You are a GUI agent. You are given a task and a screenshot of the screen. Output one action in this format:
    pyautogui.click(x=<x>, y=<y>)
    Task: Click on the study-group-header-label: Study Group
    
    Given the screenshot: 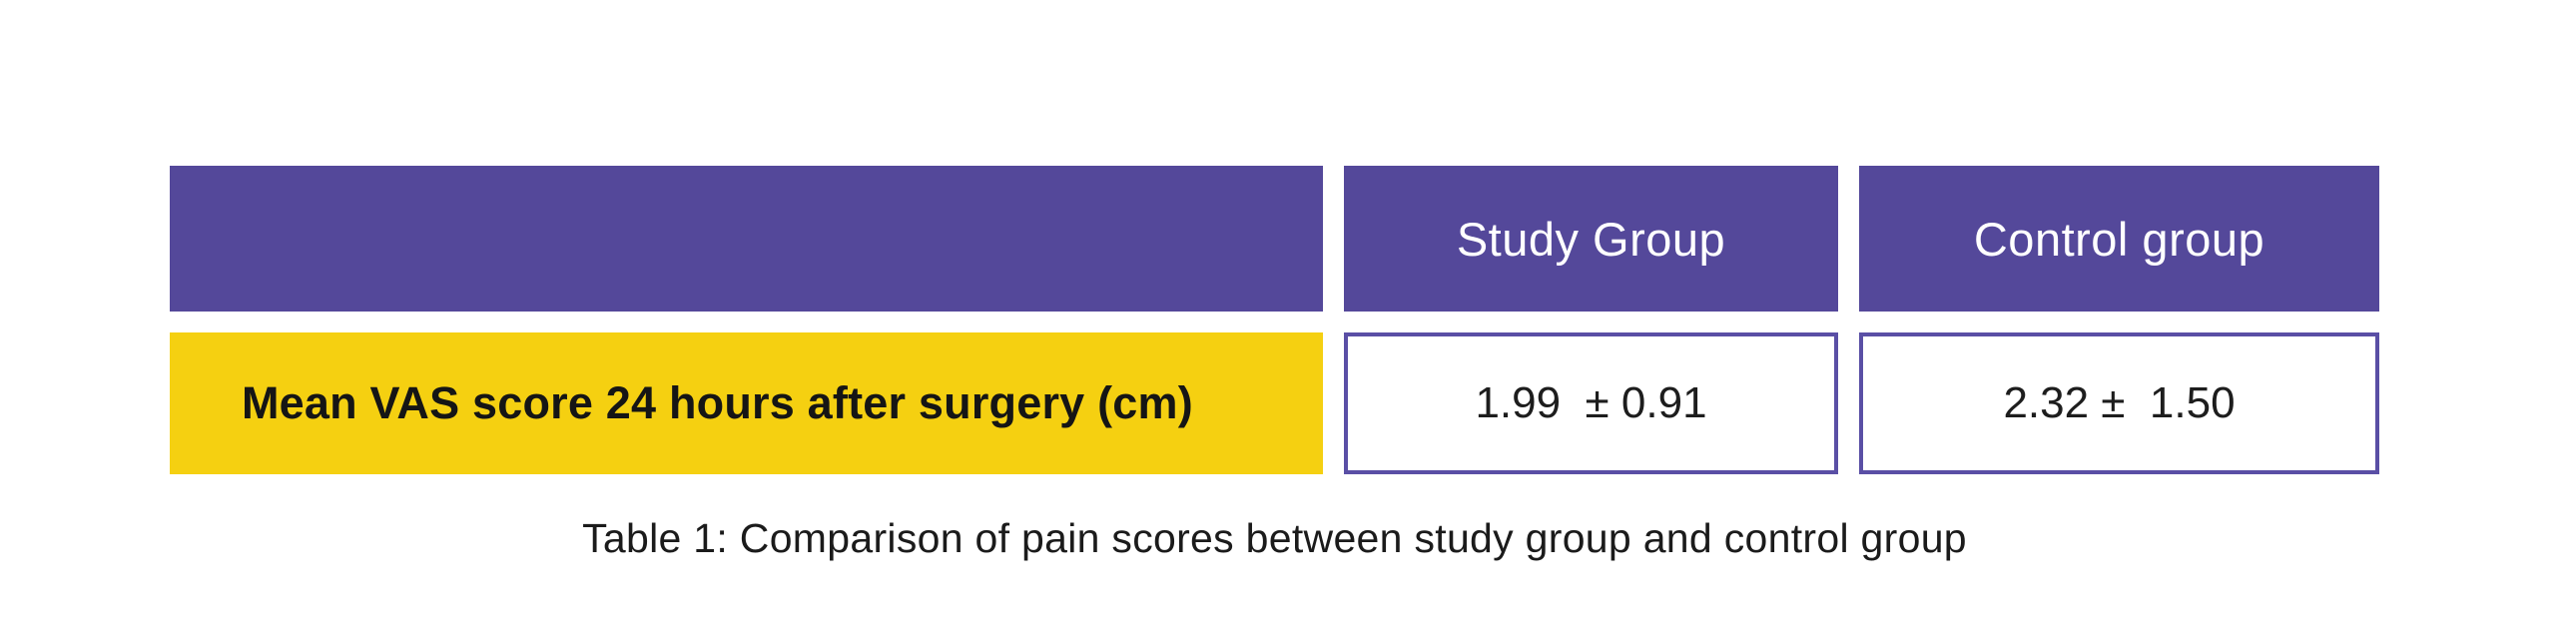 What is the action you would take?
    pyautogui.click(x=1591, y=239)
    